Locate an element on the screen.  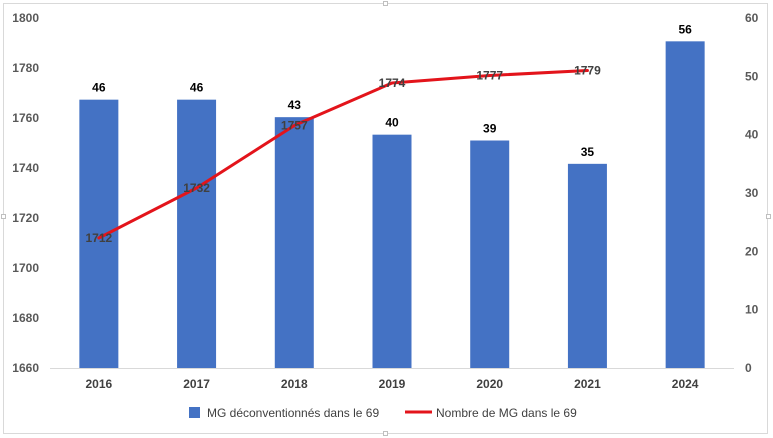
line-value-label: 1779 is located at coordinates (587, 71).